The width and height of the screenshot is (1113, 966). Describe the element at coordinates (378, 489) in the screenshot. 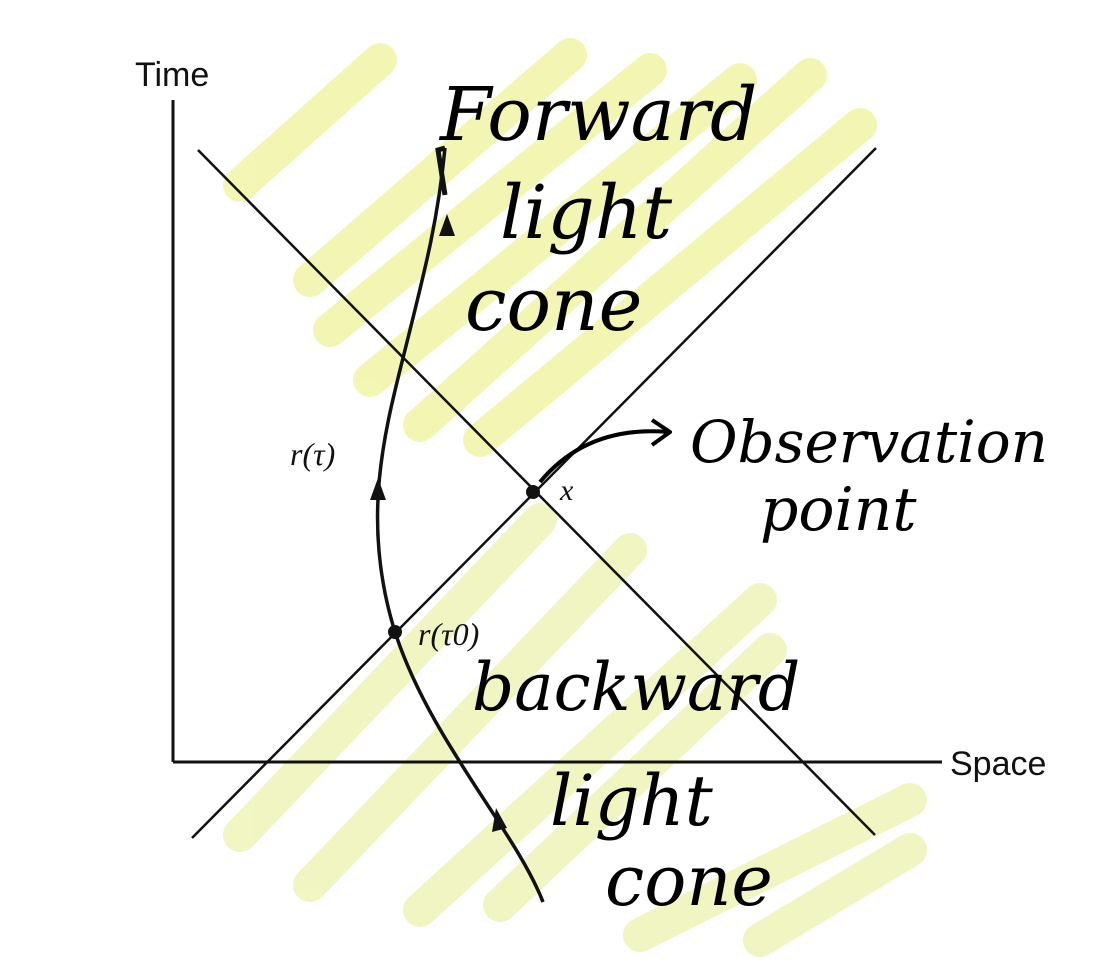

I see `worldline-arrow-middle` at that location.